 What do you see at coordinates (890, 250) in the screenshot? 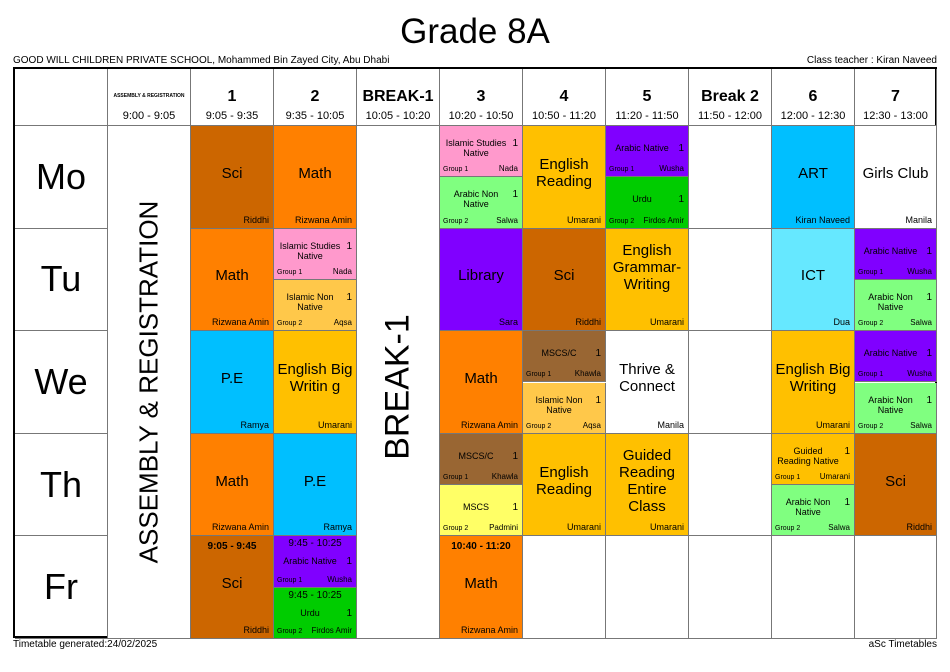
I see `lesson-subject: Arabic Native` at bounding box center [890, 250].